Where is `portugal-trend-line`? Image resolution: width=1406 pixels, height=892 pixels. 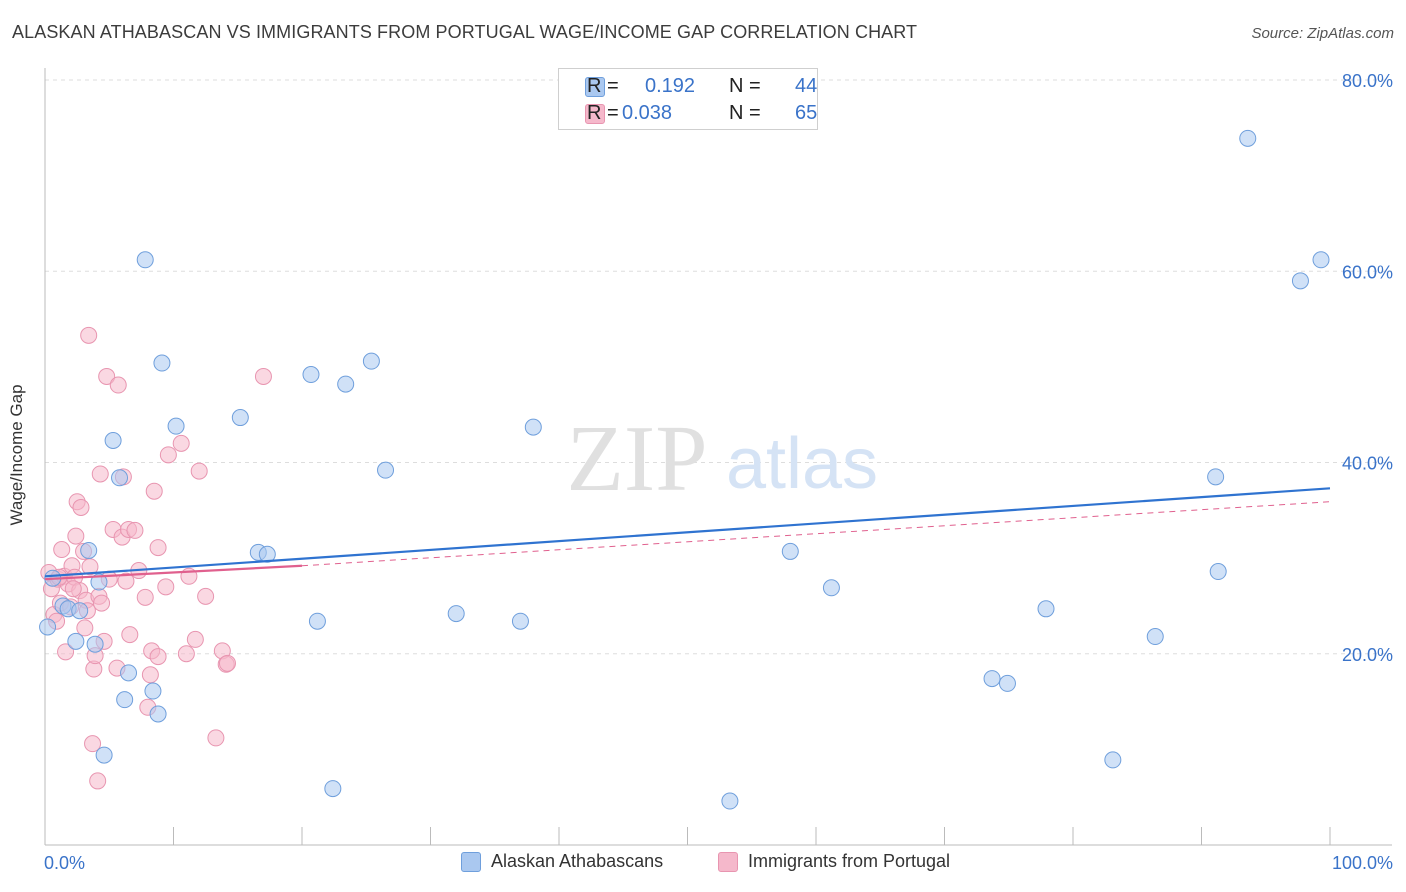
portugal-trend-line is located at coordinates (173, 572).